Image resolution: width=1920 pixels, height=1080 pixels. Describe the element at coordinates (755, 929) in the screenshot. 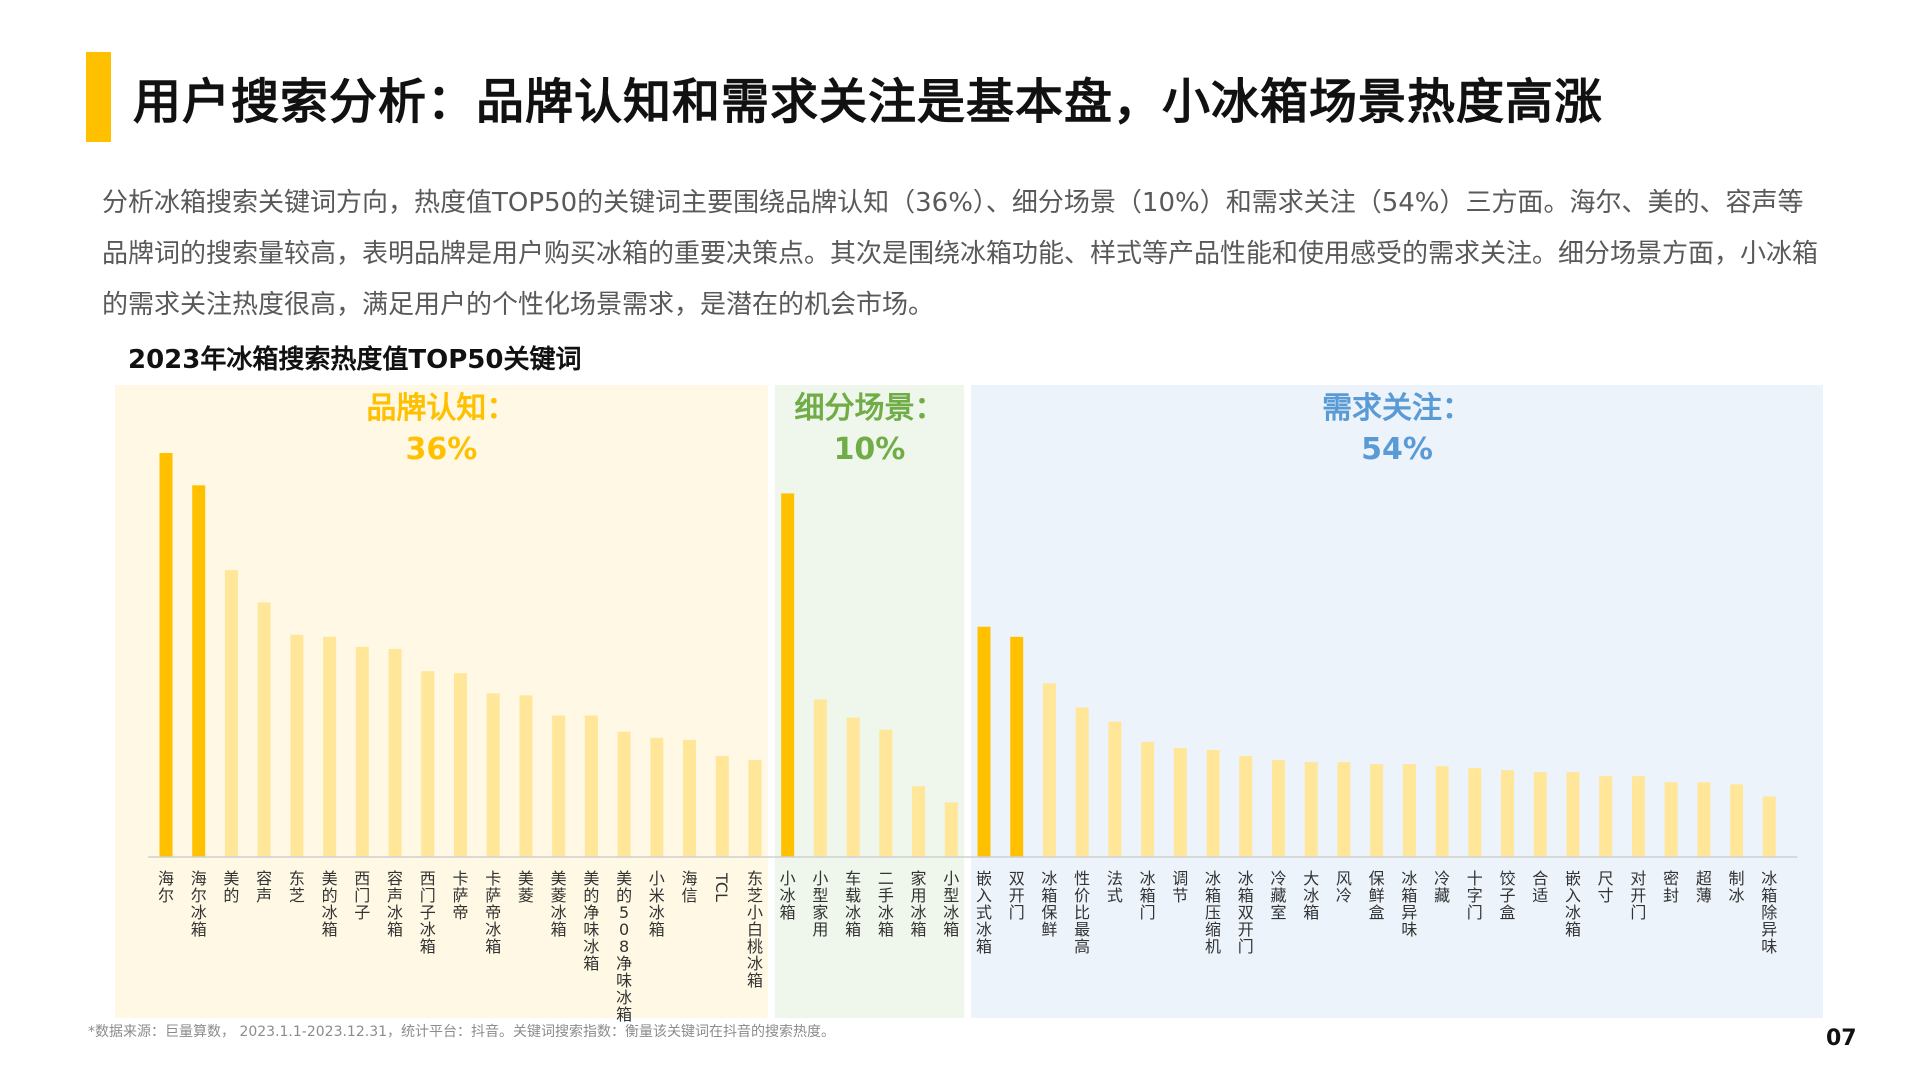

I see `category-label: 东芝小白桃冰箱` at that location.